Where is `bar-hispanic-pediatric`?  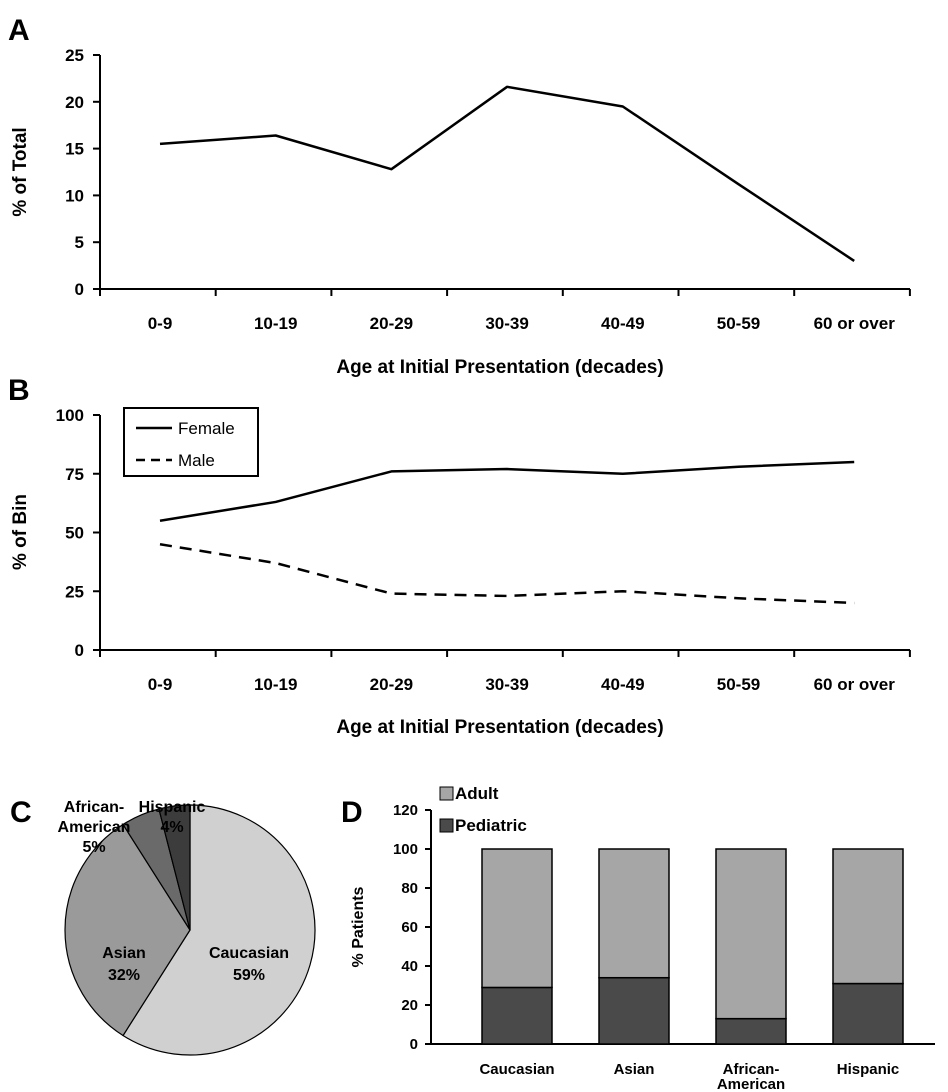
bar-hispanic-pediatric is located at coordinates (868, 1013).